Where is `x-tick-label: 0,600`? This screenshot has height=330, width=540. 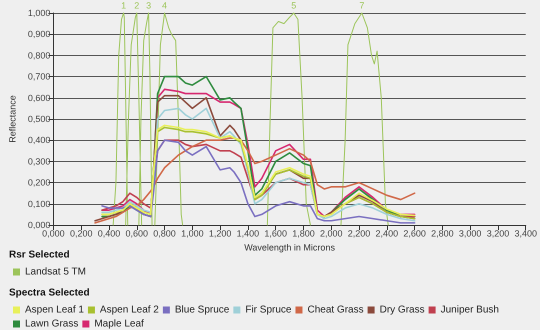
x-tick-label: 0,600 is located at coordinates (137, 233).